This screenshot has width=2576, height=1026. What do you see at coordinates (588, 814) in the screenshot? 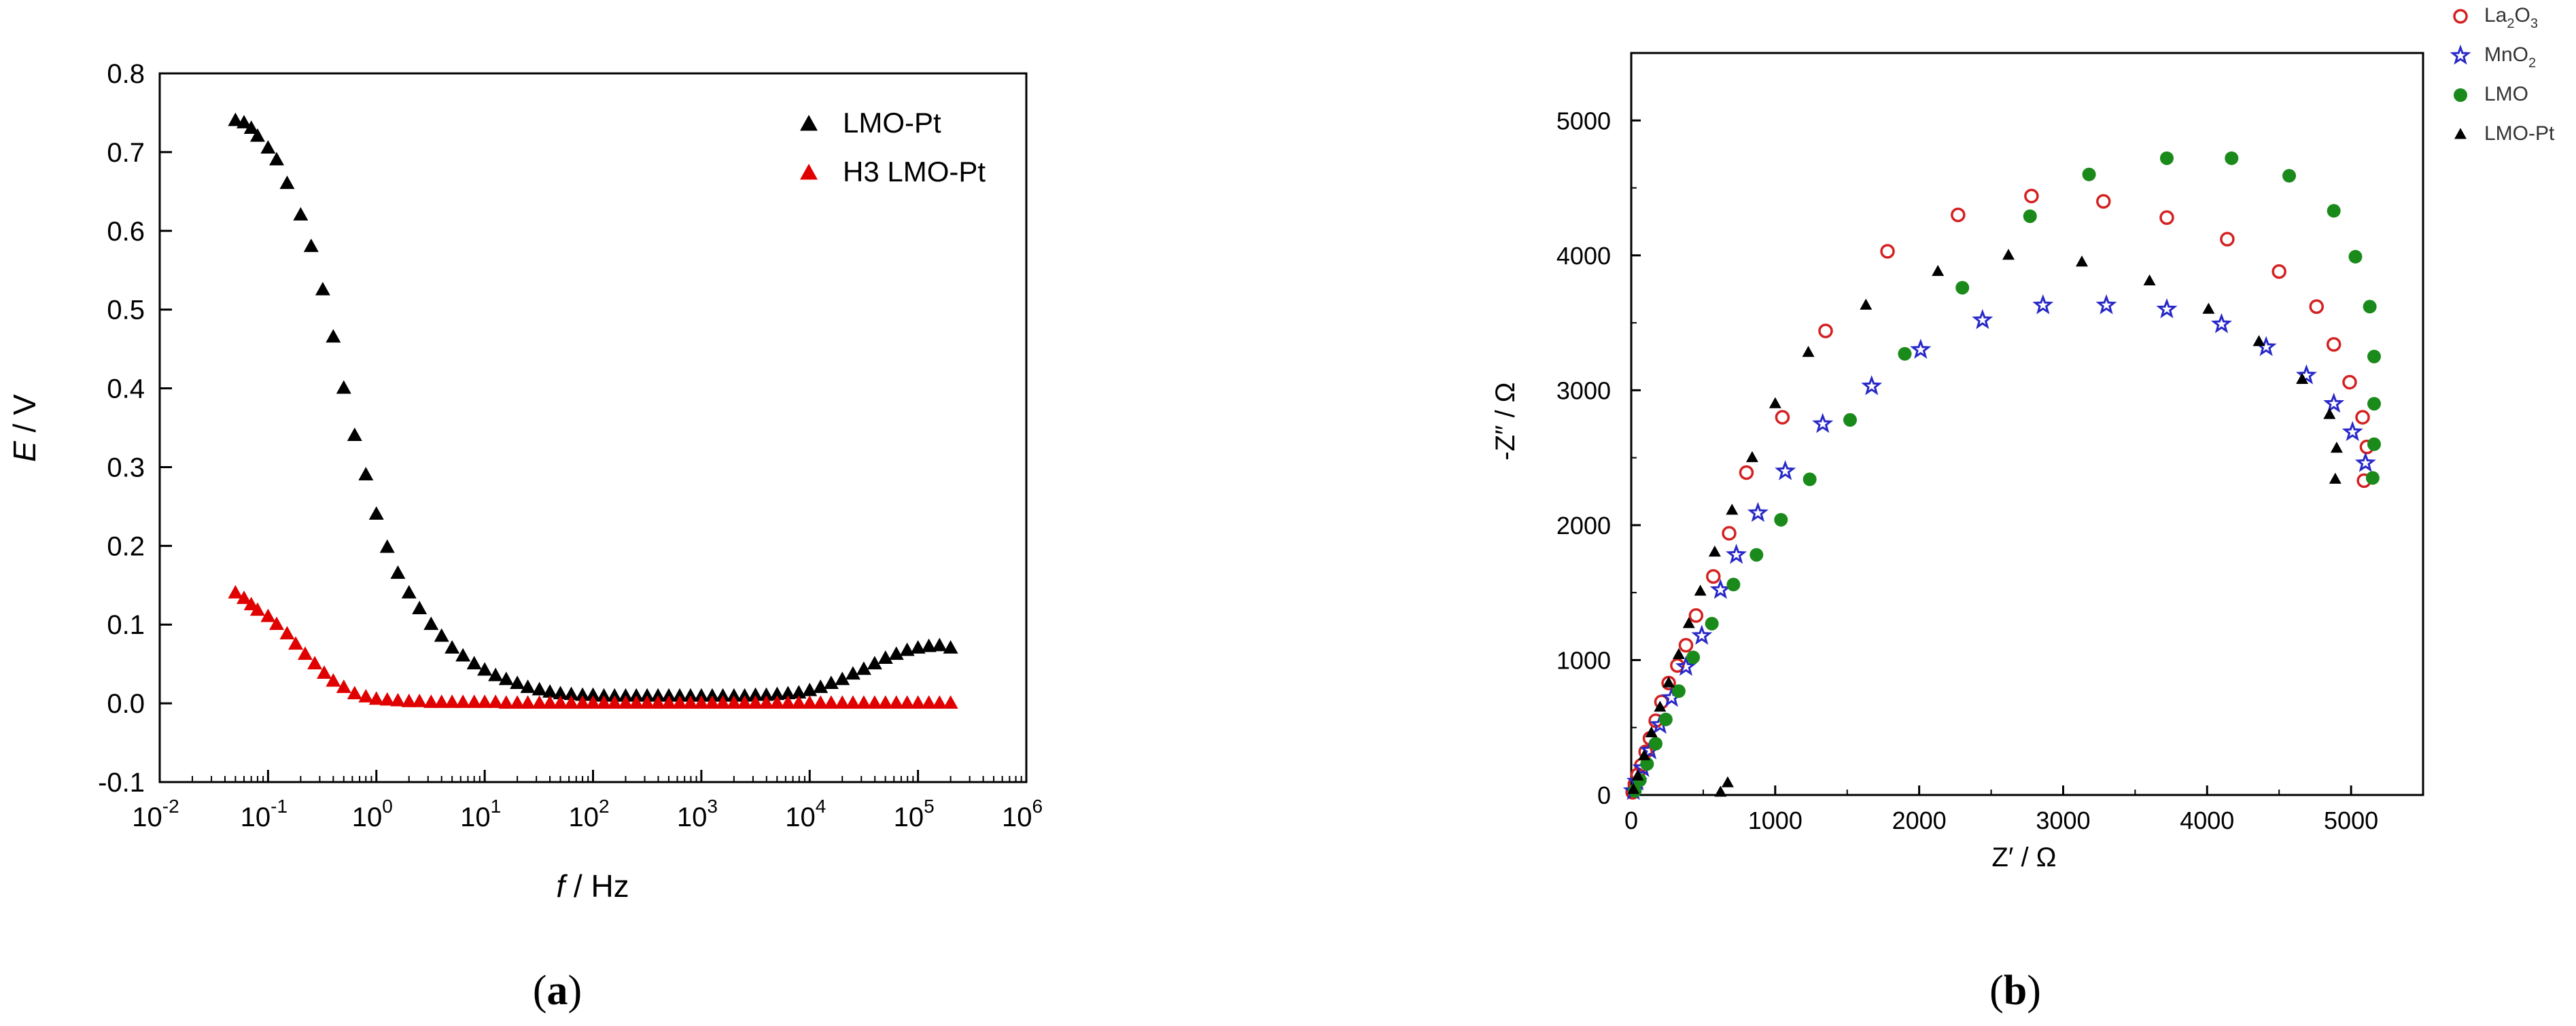
I see `x-tick-label: 10²` at bounding box center [588, 814].